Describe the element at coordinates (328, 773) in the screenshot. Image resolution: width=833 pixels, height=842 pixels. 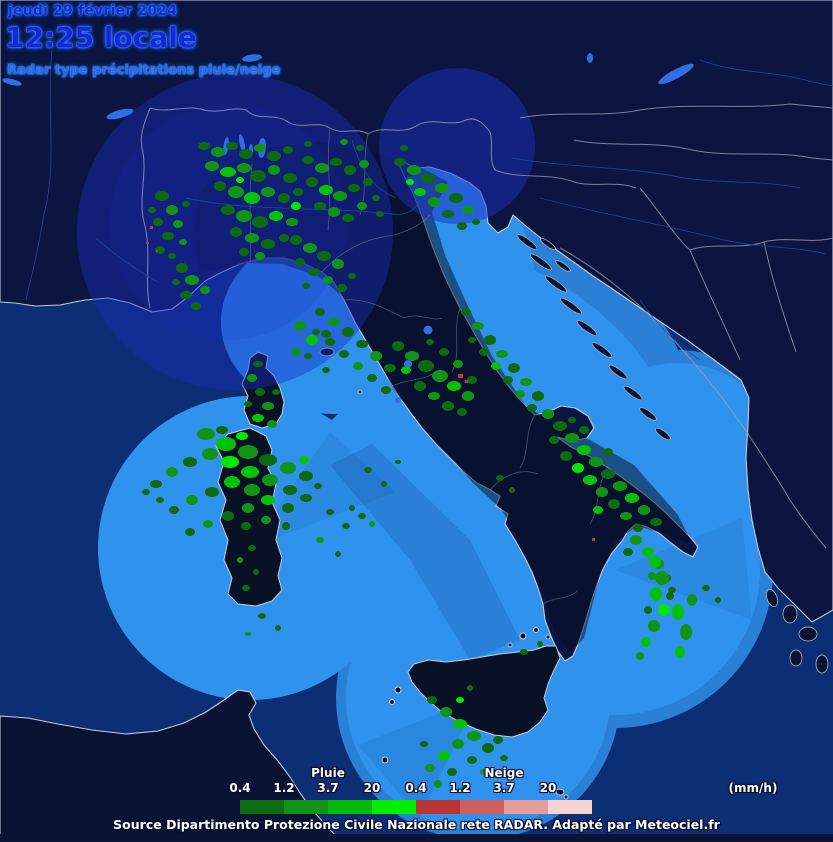
I see `rain-scale-label: Pluie` at that location.